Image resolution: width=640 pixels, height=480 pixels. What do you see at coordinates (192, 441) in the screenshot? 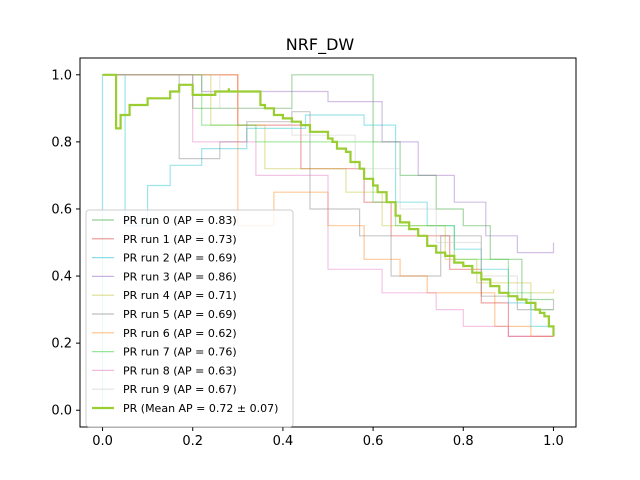
I see `x-tick-label-1: 0.2` at bounding box center [192, 441].